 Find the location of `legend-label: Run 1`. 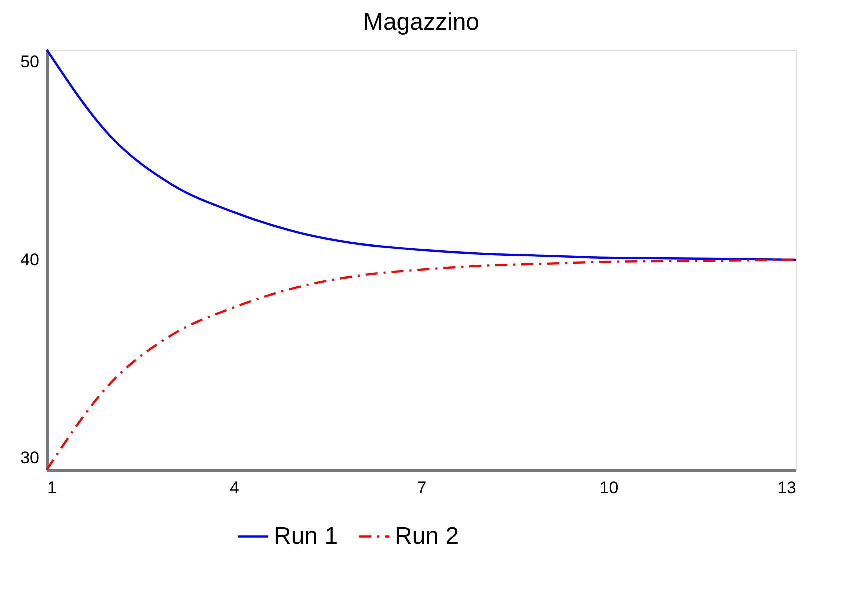

legend-label: Run 1 is located at coordinates (306, 536).